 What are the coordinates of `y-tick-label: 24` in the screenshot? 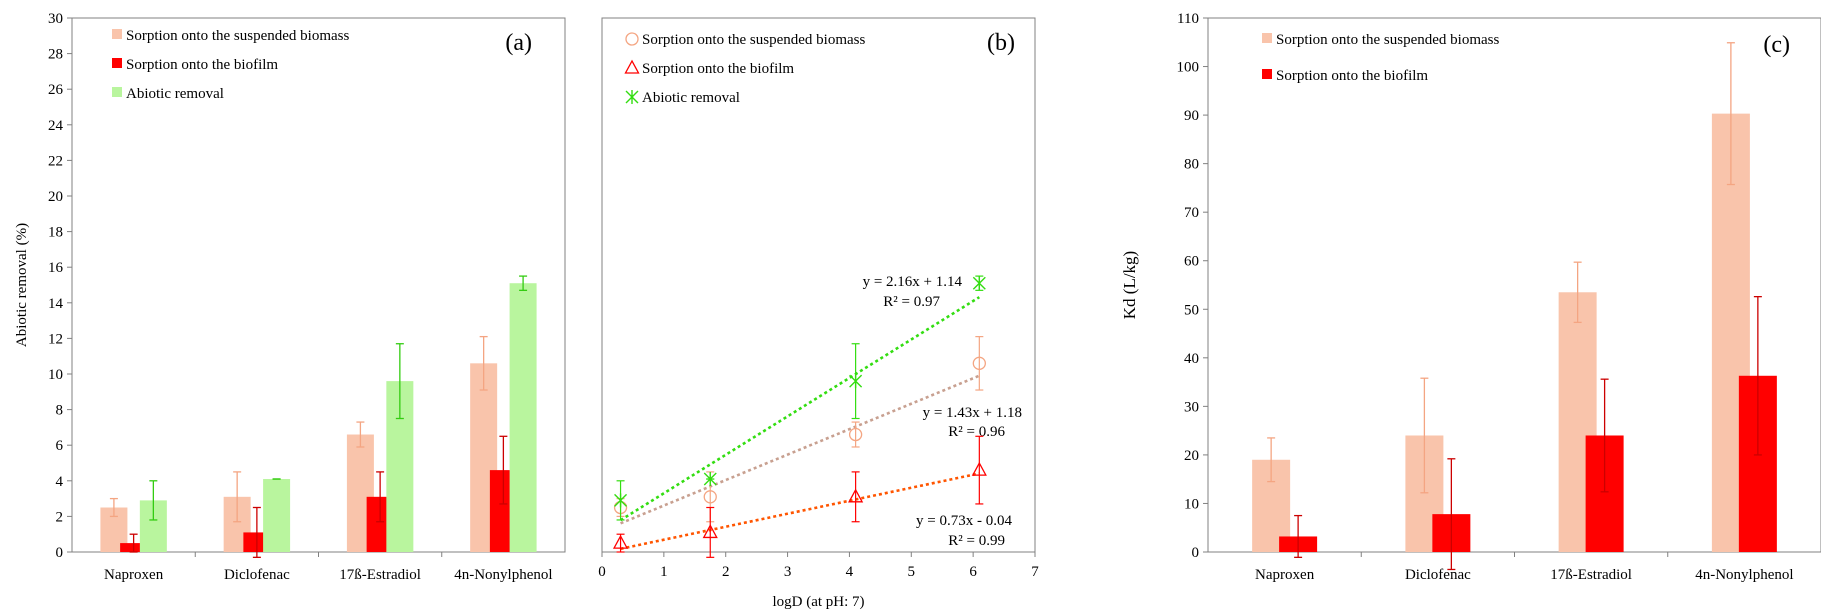 It's located at (56, 126).